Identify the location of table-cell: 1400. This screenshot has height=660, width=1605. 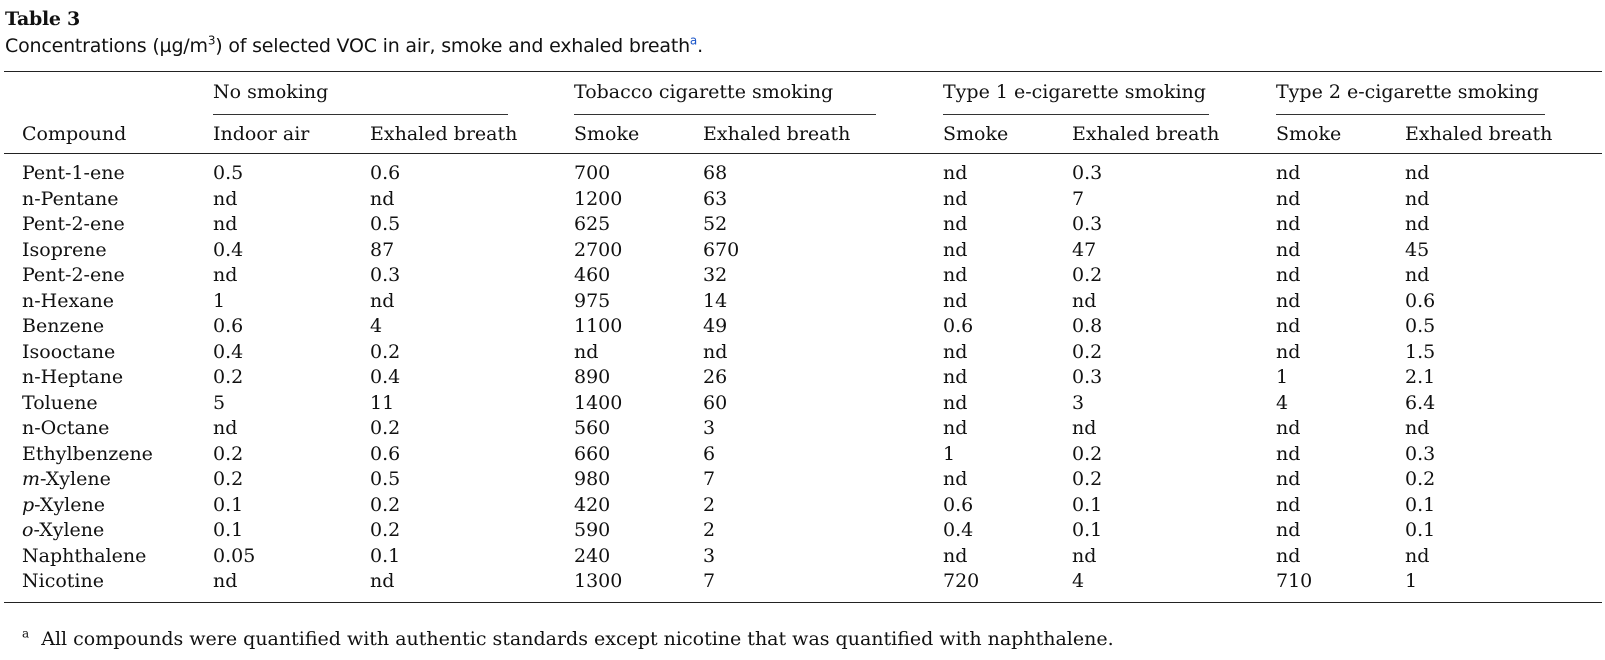
(598, 403).